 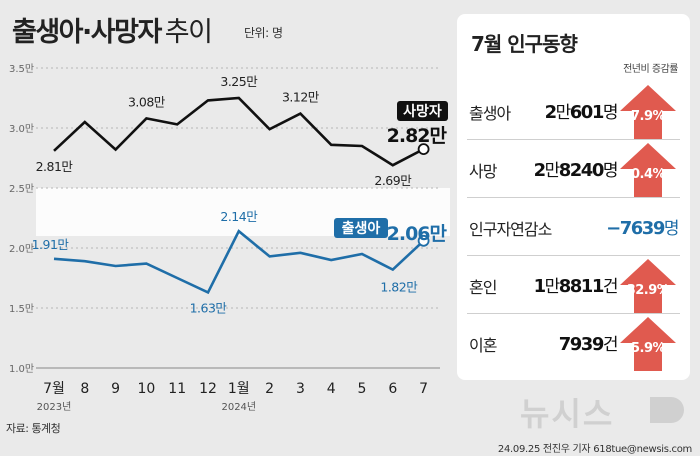 I want to click on data-label: 3.08만, so click(x=147, y=101).